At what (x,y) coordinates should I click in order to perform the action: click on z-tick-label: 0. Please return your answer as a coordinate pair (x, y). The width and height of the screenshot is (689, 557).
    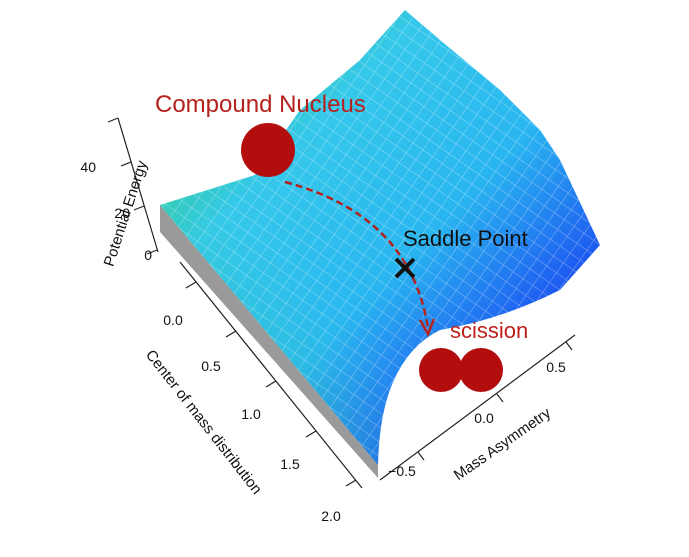
    Looking at the image, I should click on (148, 255).